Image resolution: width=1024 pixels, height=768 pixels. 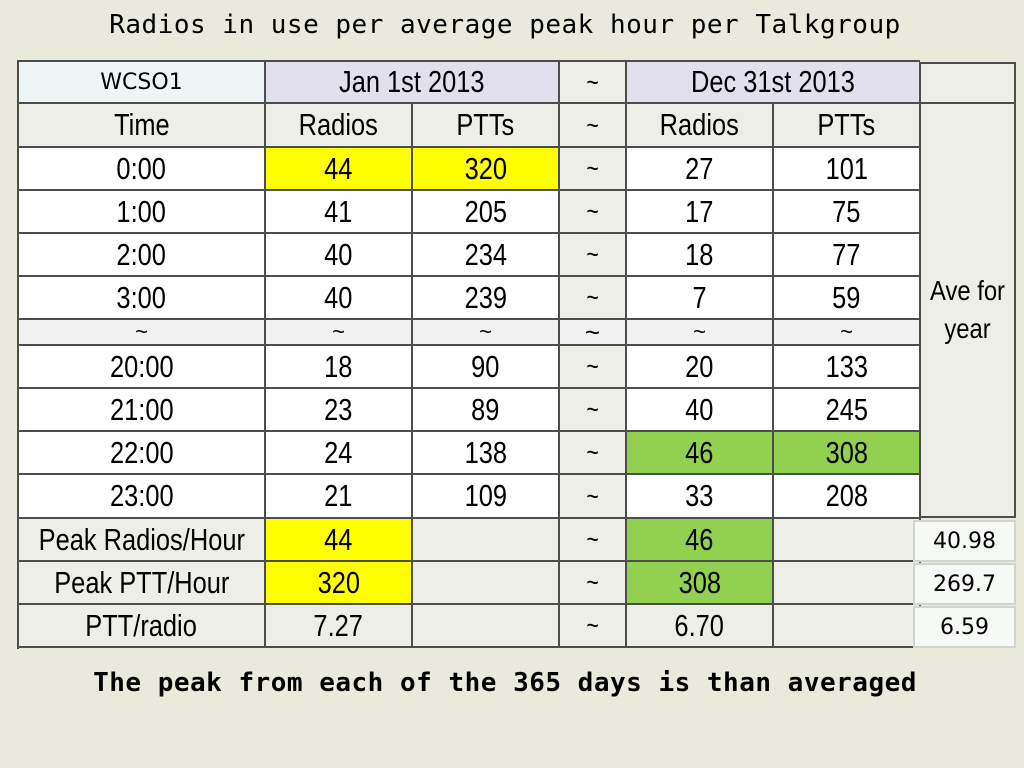 What do you see at coordinates (700, 410) in the screenshot?
I see `radios-end-cell: 40` at bounding box center [700, 410].